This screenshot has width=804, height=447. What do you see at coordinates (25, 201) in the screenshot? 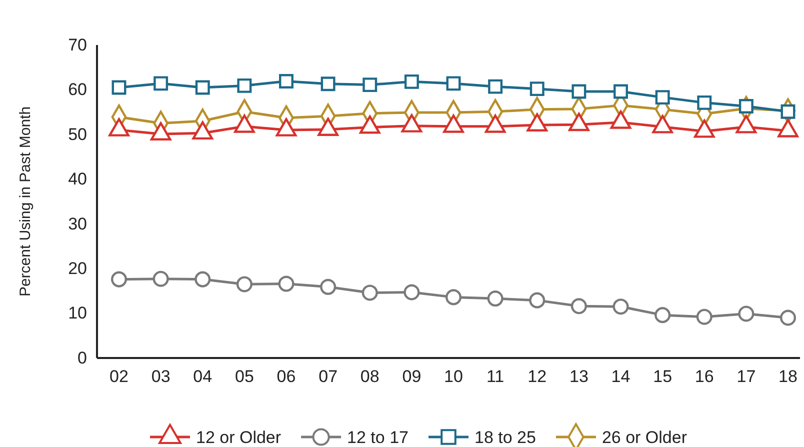
I see `y-axis-title: Percent Using in Past Month` at bounding box center [25, 201].